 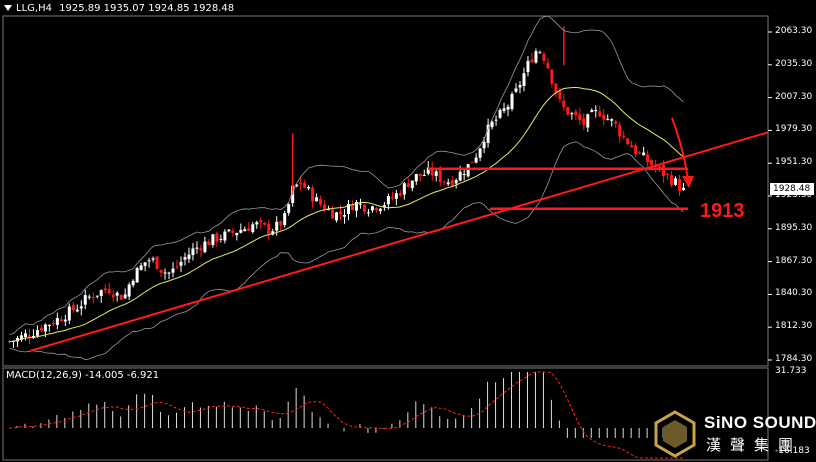 What do you see at coordinates (754, 445) in the screenshot?
I see `logo-chinese: 漢聲集團` at bounding box center [754, 445].